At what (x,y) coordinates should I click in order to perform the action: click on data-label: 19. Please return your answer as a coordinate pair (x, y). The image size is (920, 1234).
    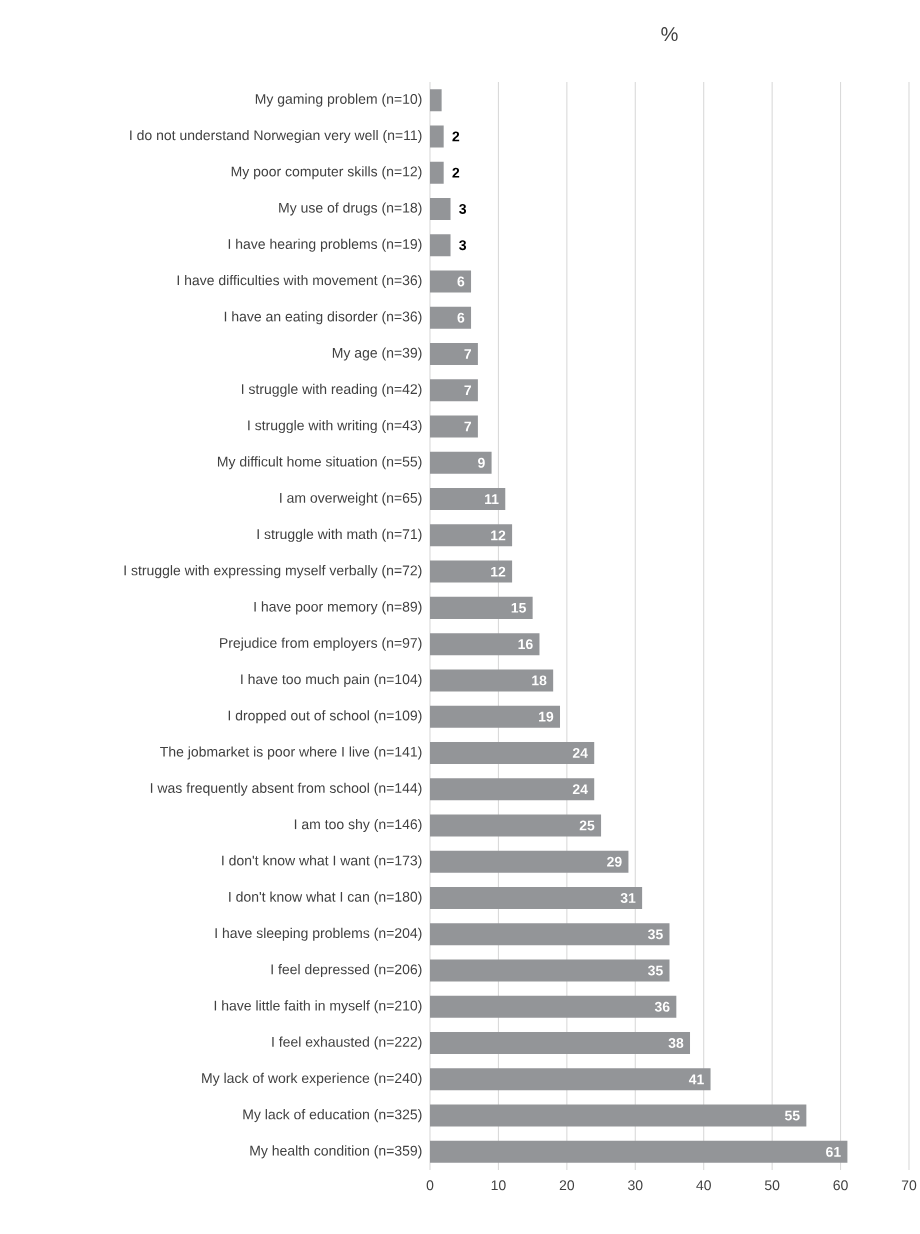
    Looking at the image, I should click on (546, 716).